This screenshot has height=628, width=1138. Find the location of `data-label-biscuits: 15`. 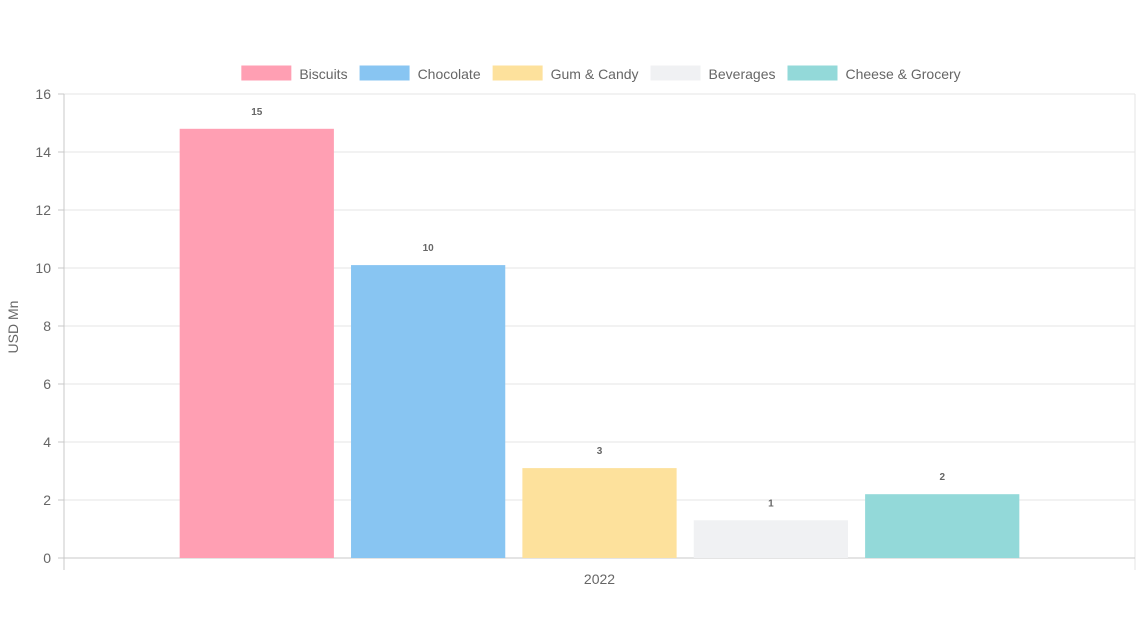

data-label-biscuits: 15 is located at coordinates (257, 112).